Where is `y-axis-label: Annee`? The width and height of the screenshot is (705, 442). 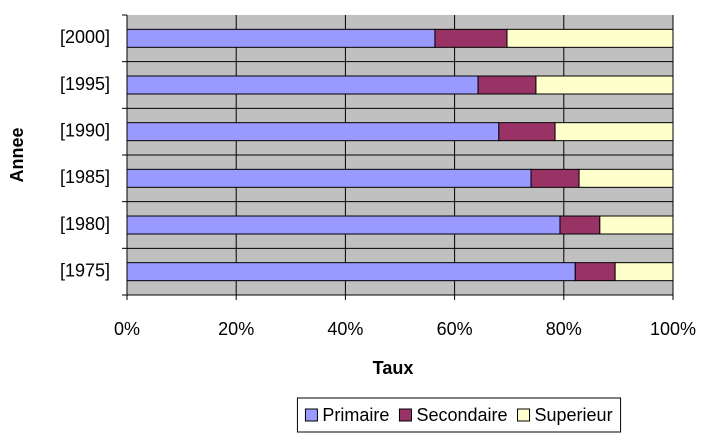 y-axis-label: Annee is located at coordinates (17, 154).